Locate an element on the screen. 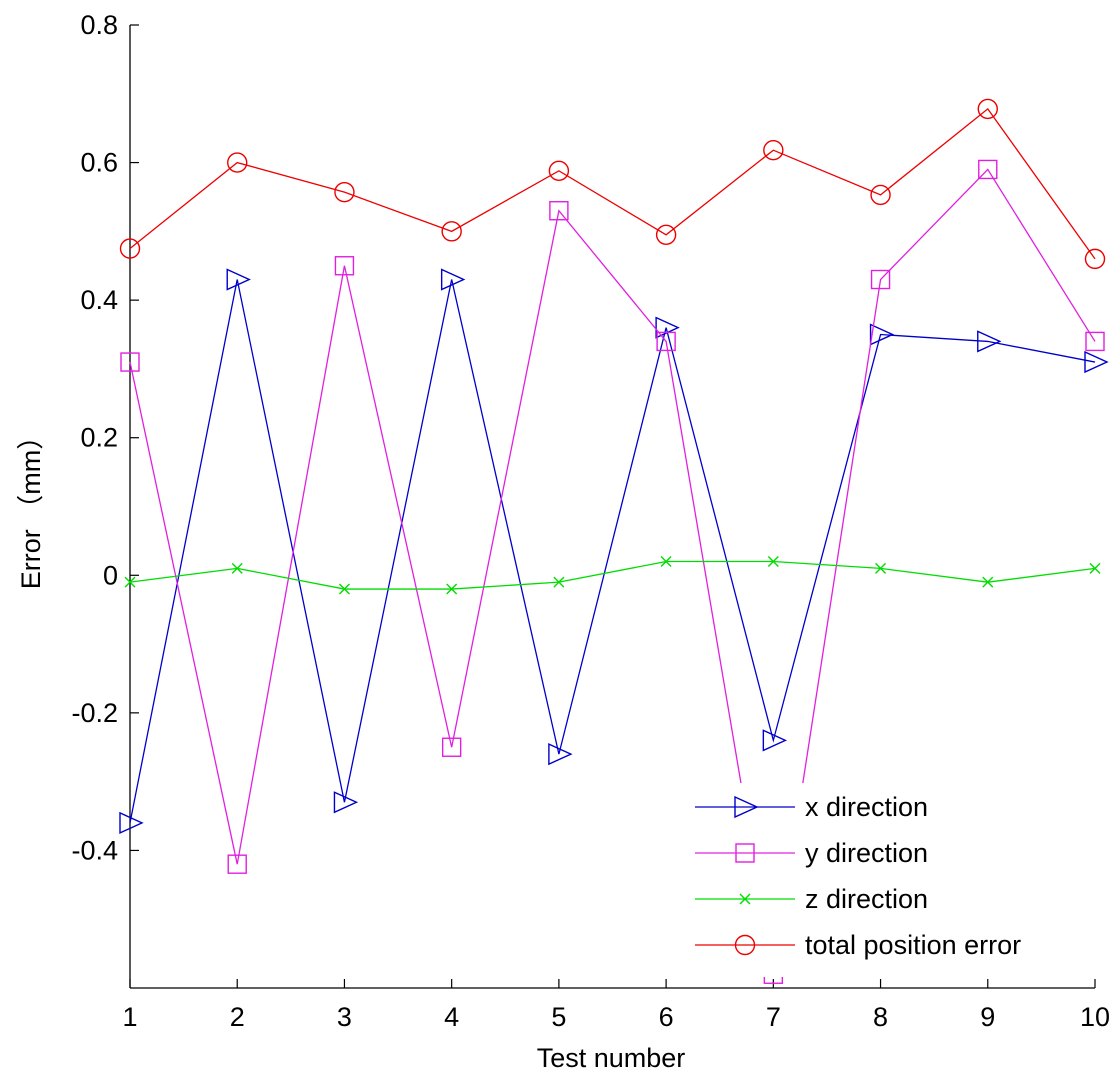 This screenshot has width=1117, height=1081. y-tick-label: -0.2 is located at coordinates (94, 713).